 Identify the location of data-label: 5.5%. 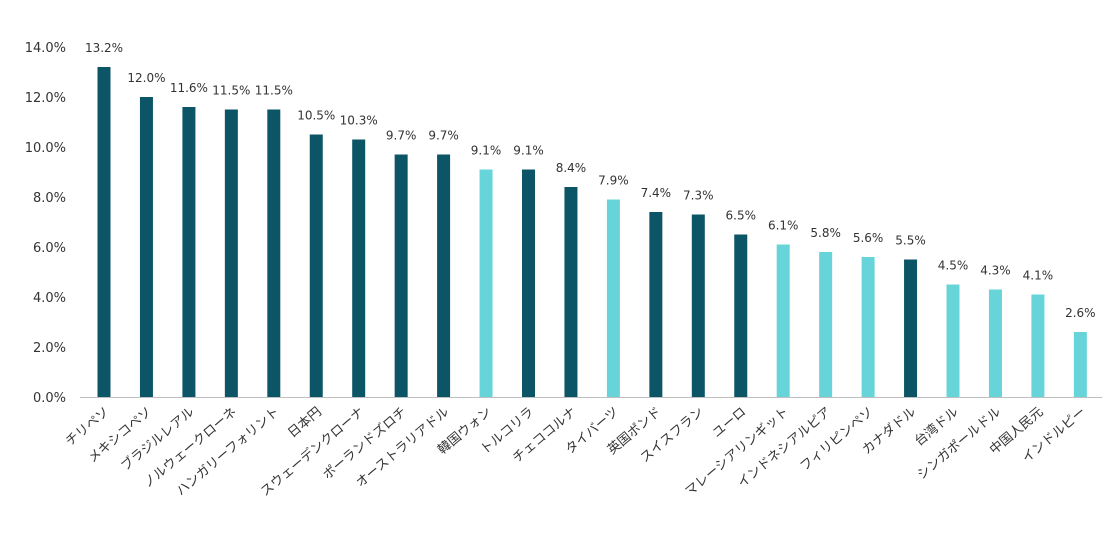
(910, 241).